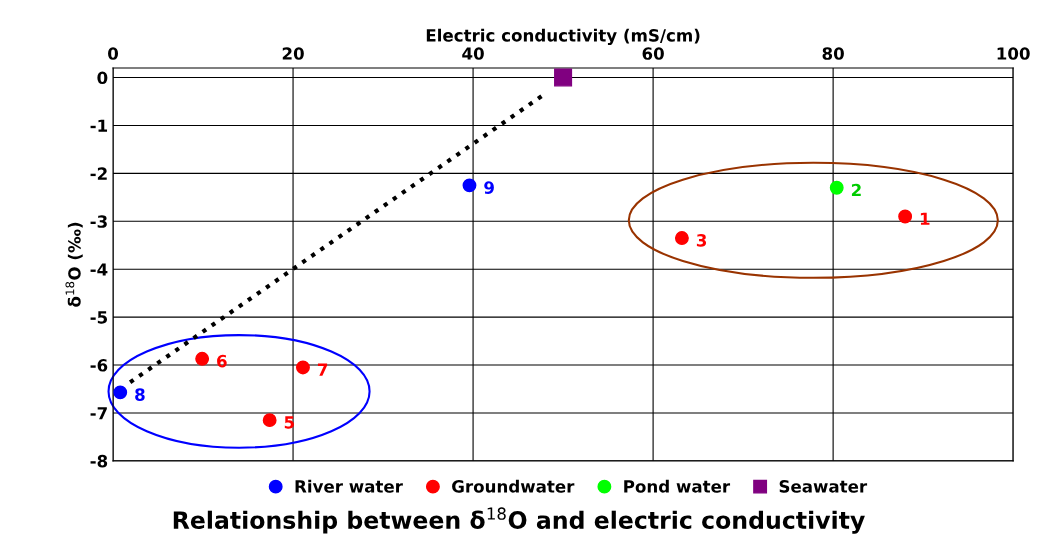 The image size is (1037, 548). Describe the element at coordinates (349, 486) in the screenshot. I see `legend-label: River water` at that location.